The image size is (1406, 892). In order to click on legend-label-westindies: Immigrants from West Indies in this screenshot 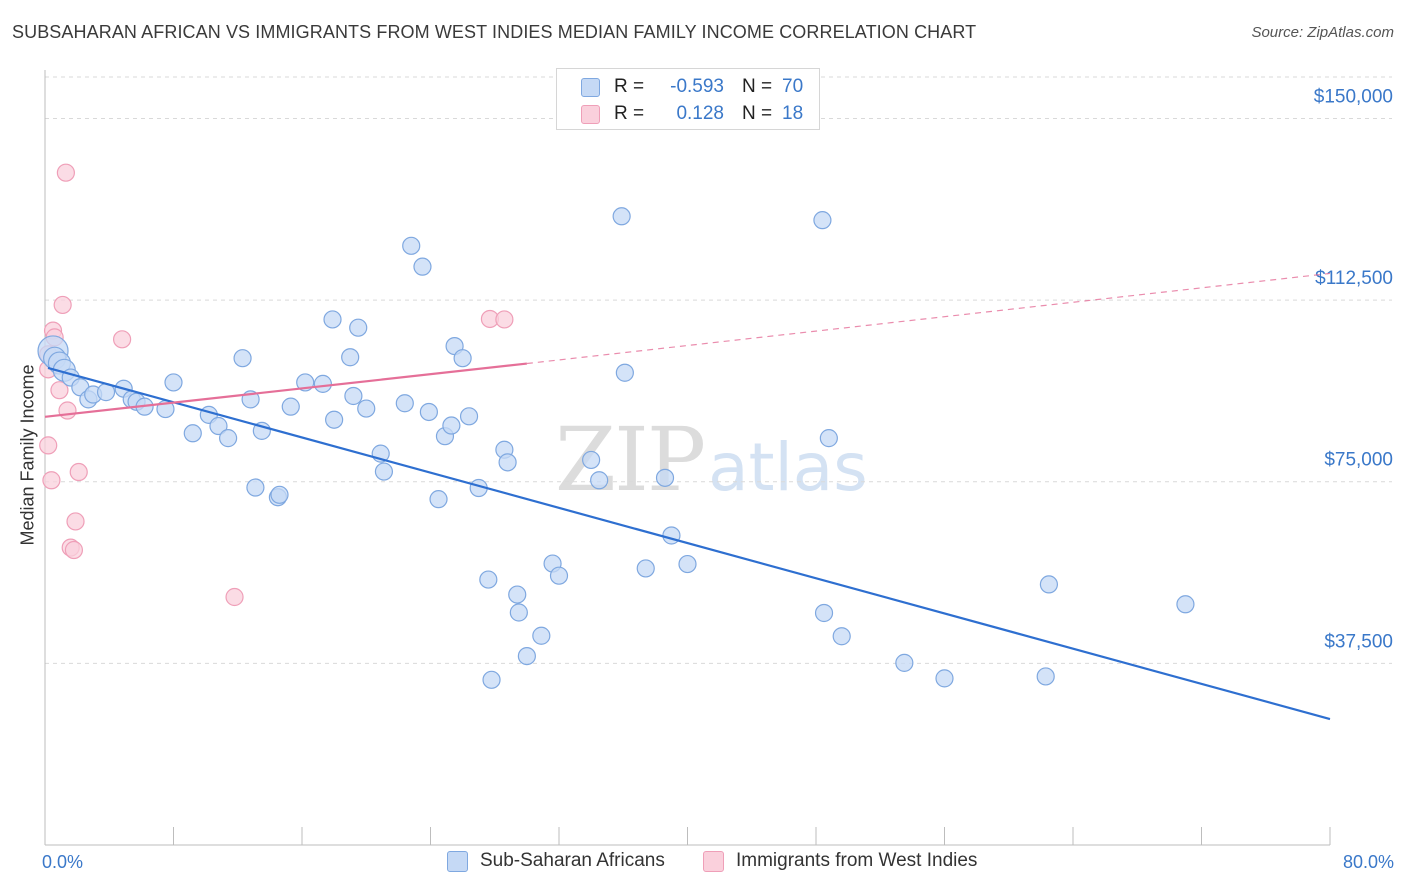, I will do `click(857, 860)`.